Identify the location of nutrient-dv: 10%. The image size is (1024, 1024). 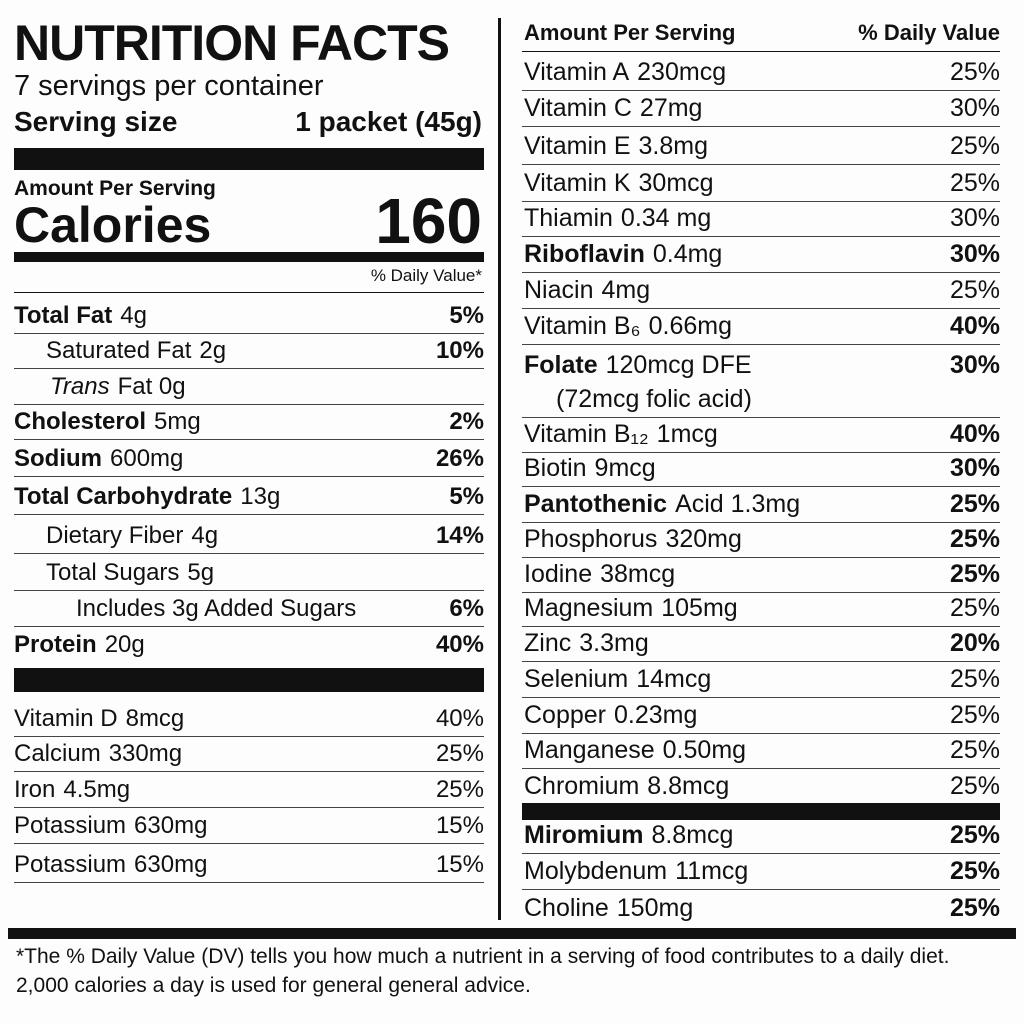
(459, 350).